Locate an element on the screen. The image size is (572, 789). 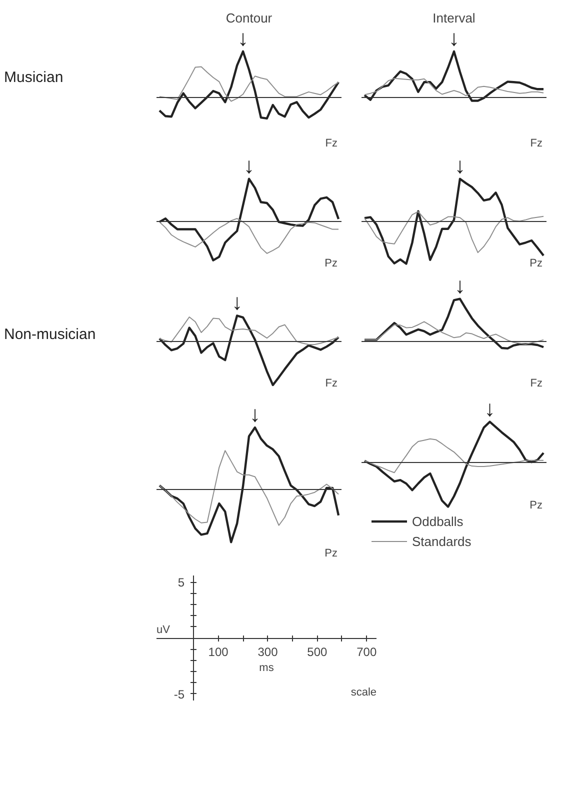
chart-title: Interval is located at coordinates (454, 18).